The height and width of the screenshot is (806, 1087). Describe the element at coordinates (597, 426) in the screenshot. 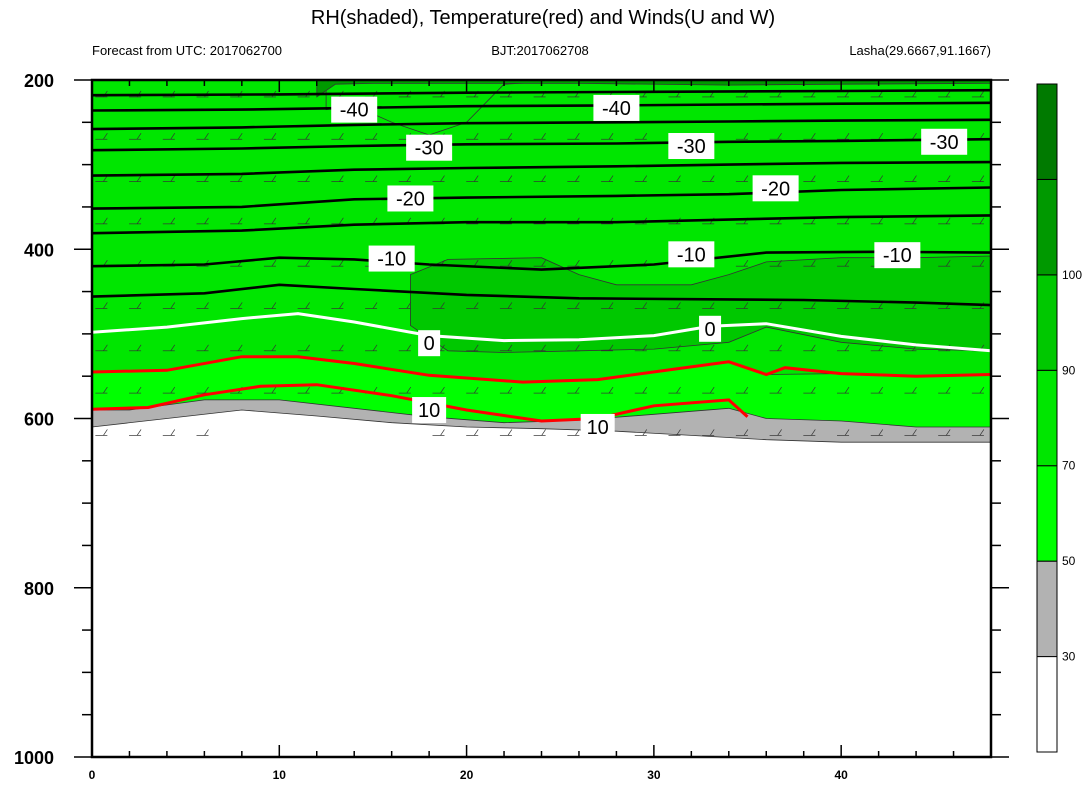

I see `contour-label-13: 10` at that location.